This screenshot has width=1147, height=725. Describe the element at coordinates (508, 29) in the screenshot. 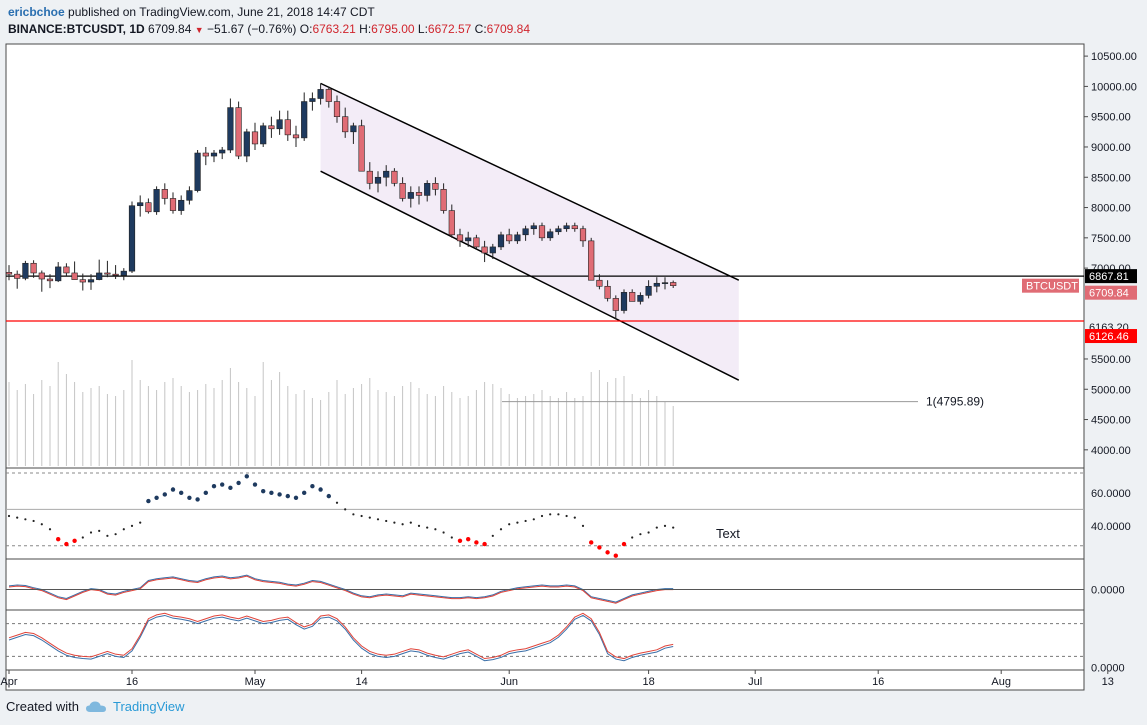

I see `close-value: 6709.84` at that location.